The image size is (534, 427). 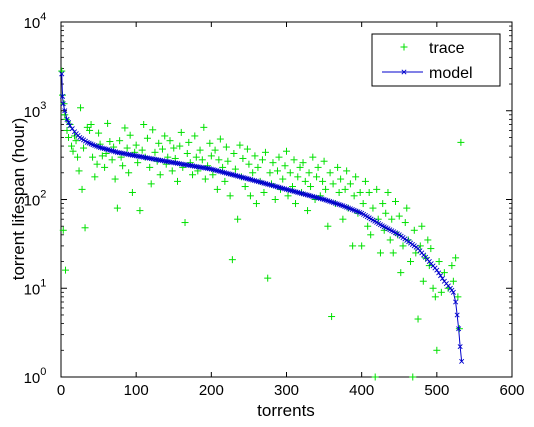 What do you see at coordinates (511, 390) in the screenshot?
I see `x-tick-label: 600` at bounding box center [511, 390].